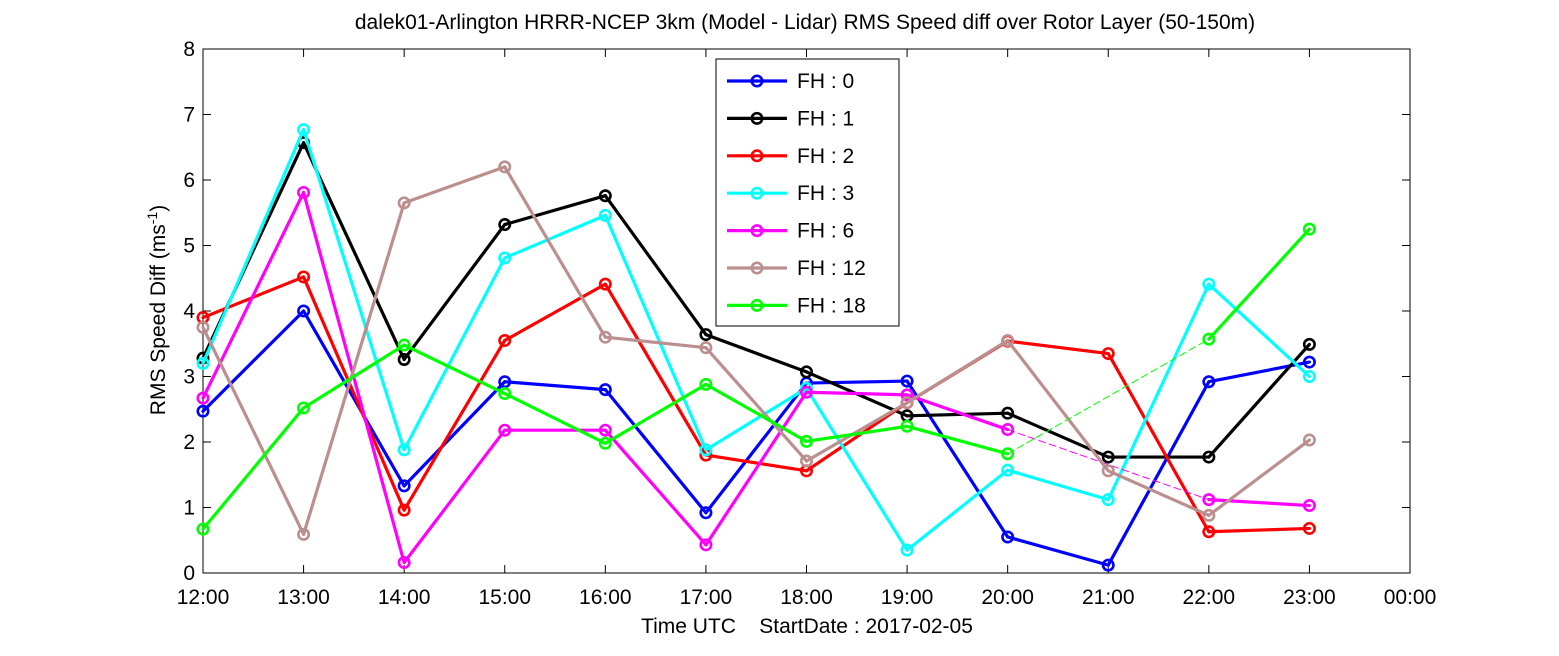 The width and height of the screenshot is (1559, 656). What do you see at coordinates (189, 180) in the screenshot?
I see `y-tick-label: 6` at bounding box center [189, 180].